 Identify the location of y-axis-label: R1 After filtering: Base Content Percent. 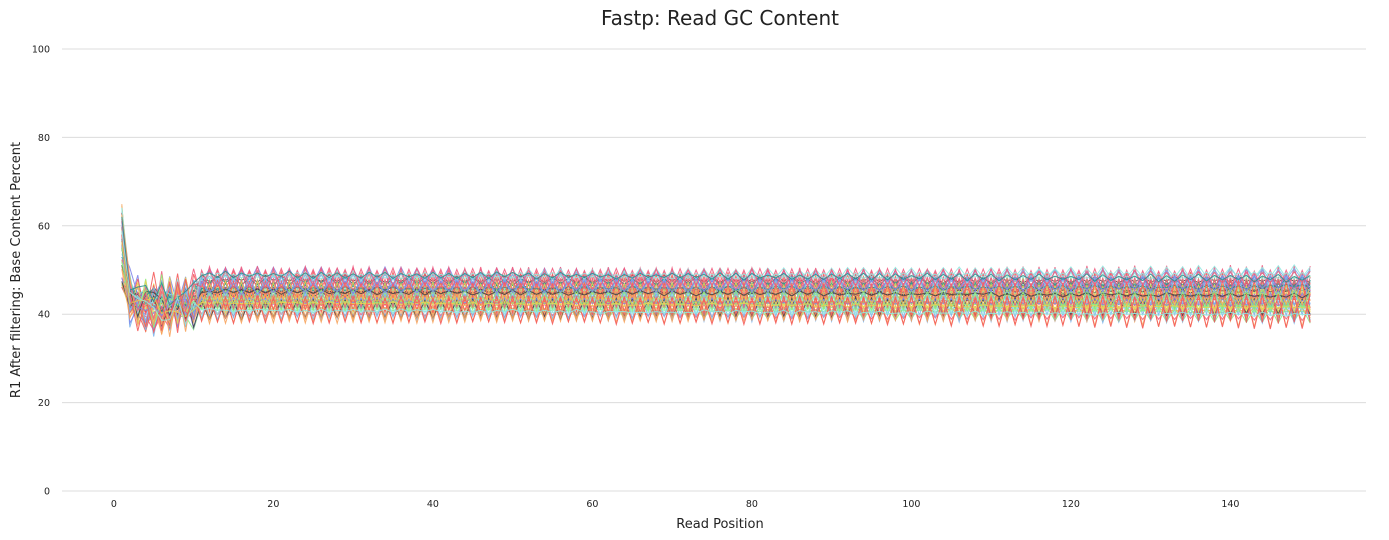
(16, 270).